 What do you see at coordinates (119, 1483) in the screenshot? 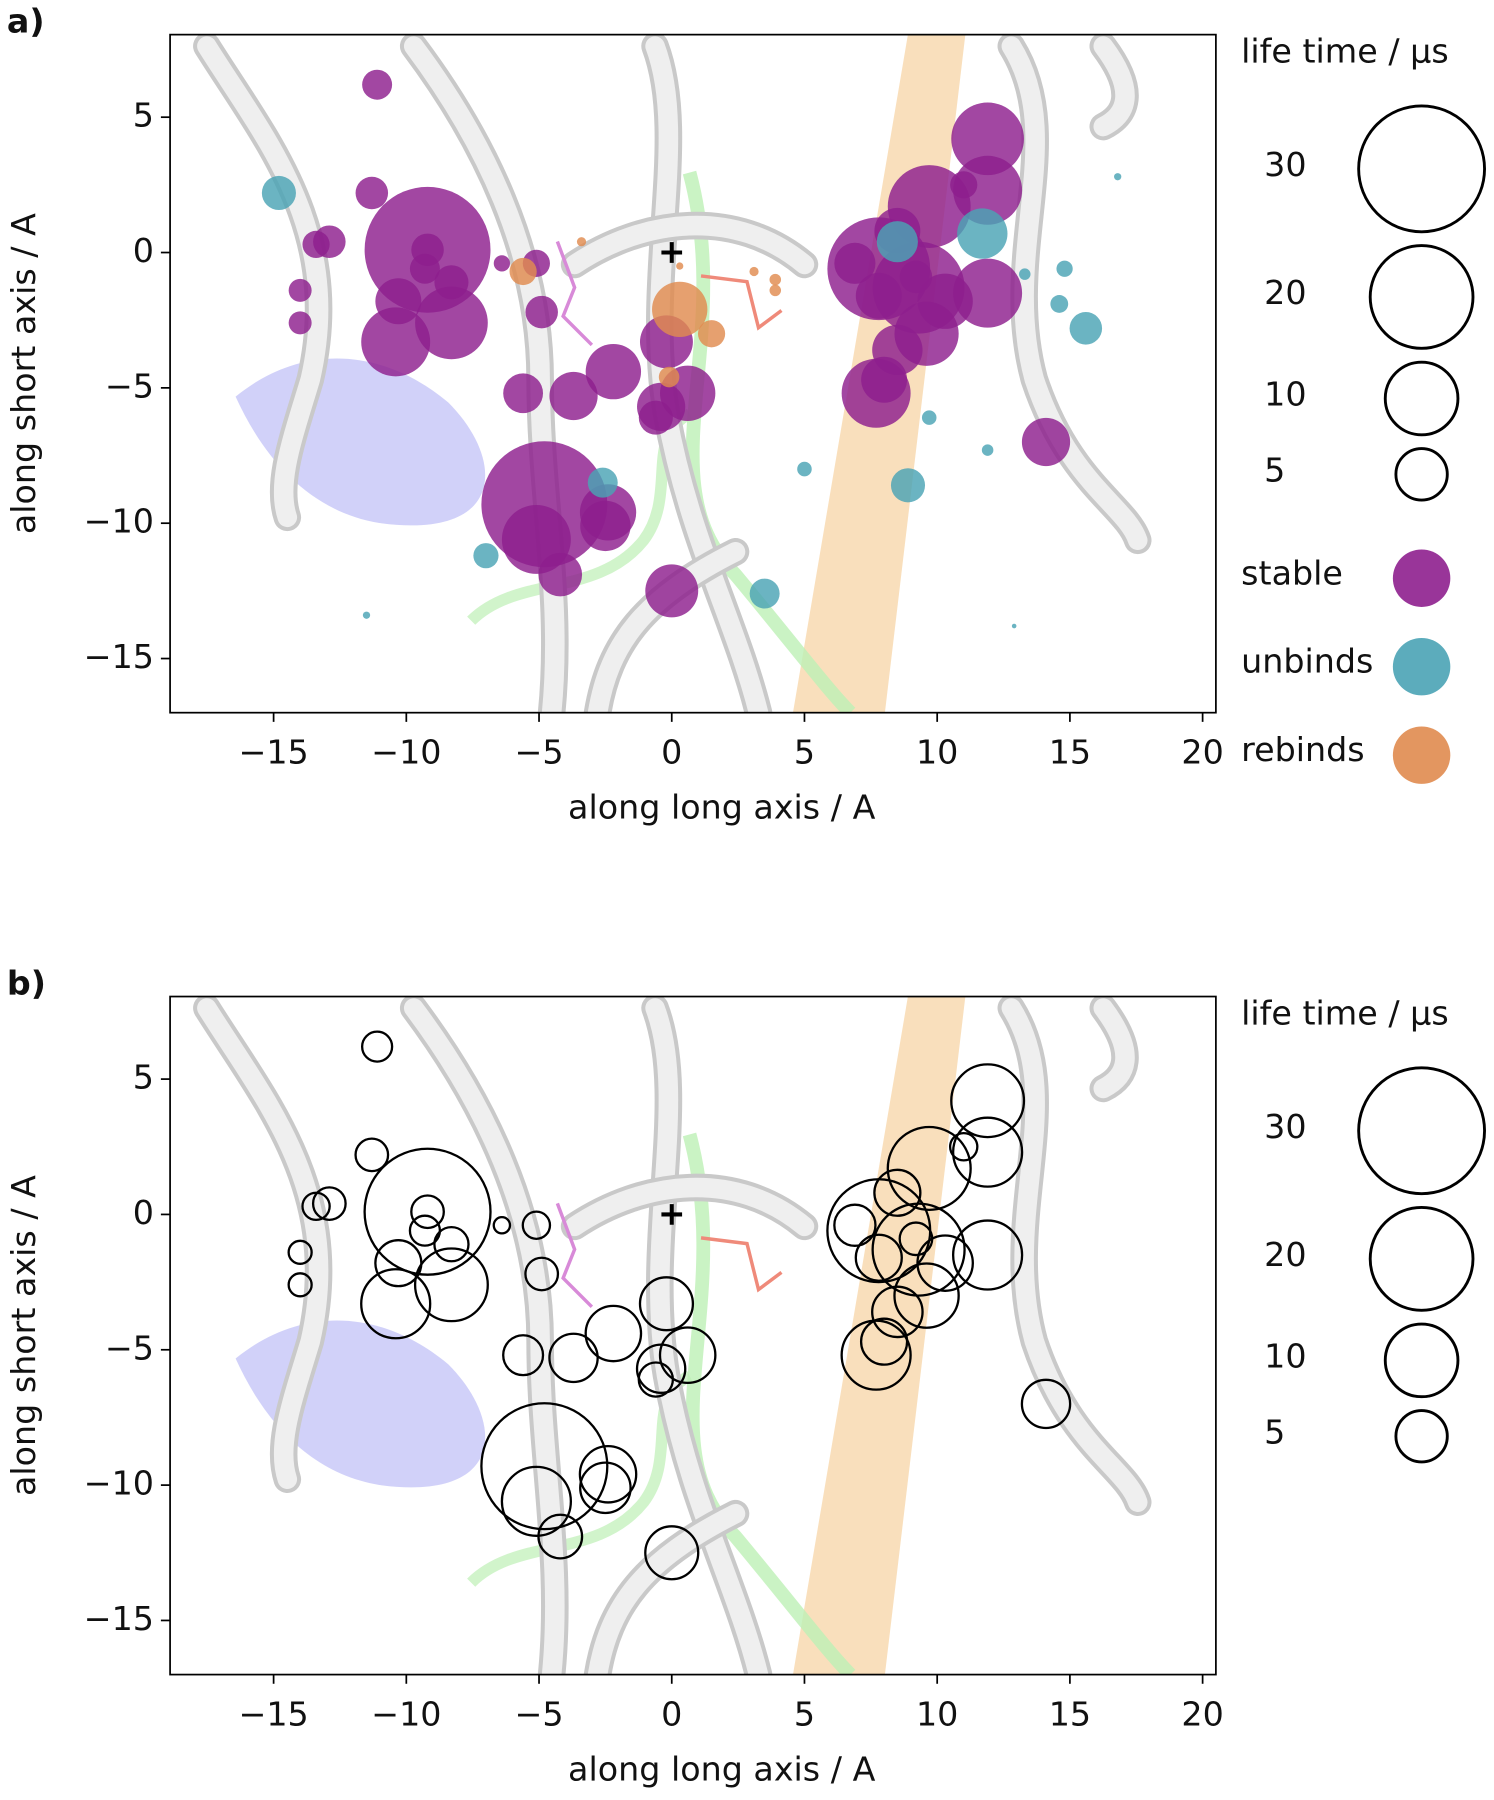
I see `y-tick-label: −10` at bounding box center [119, 1483].